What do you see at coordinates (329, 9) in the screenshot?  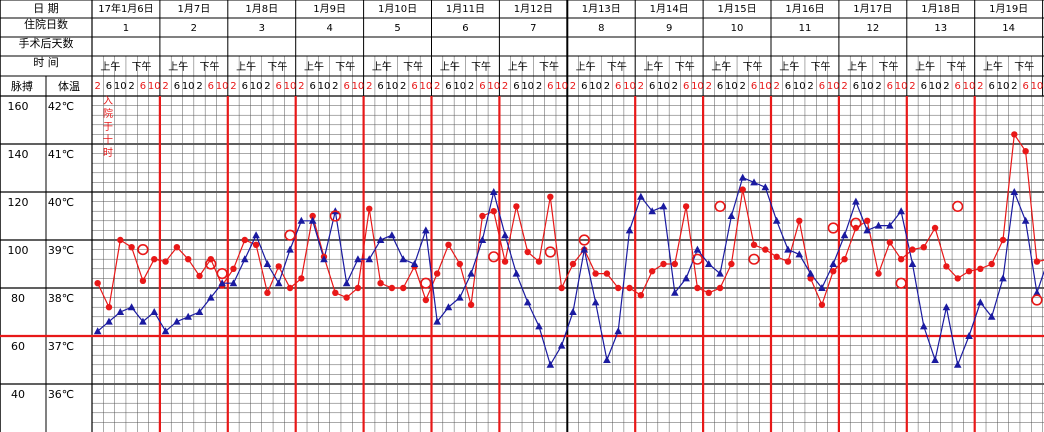 I see `date-label: 1月9日` at bounding box center [329, 9].